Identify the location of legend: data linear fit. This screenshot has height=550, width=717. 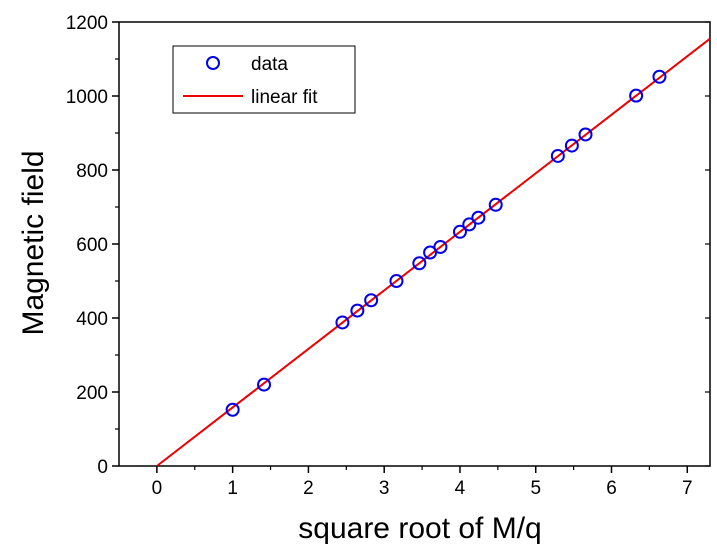
(264, 79).